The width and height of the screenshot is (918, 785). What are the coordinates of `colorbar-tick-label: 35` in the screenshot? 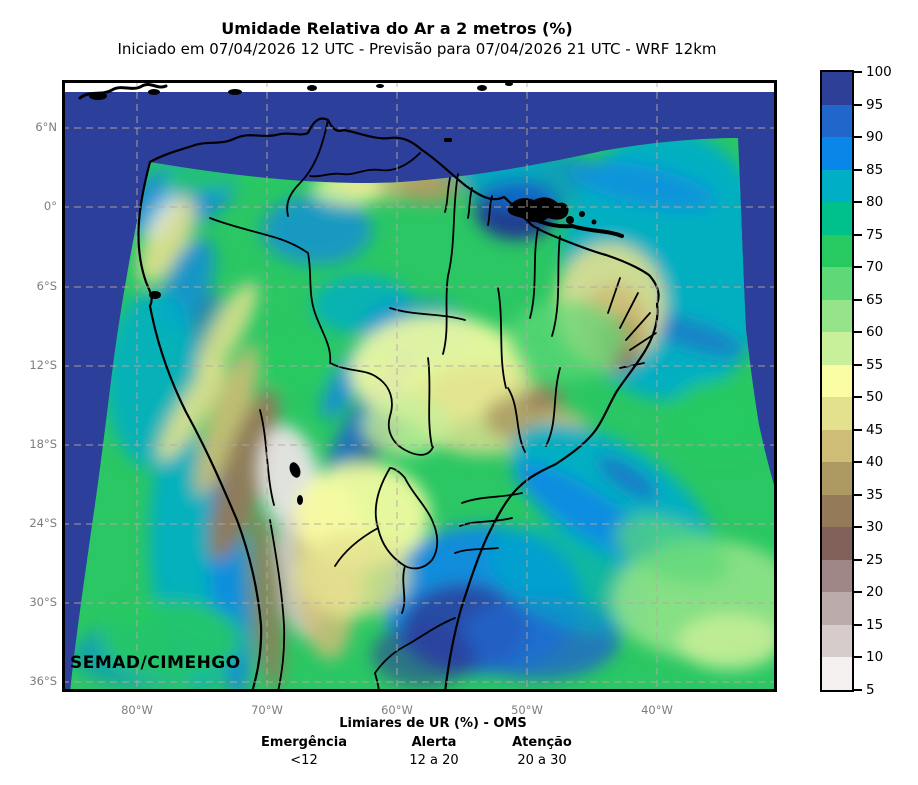 It's located at (875, 494).